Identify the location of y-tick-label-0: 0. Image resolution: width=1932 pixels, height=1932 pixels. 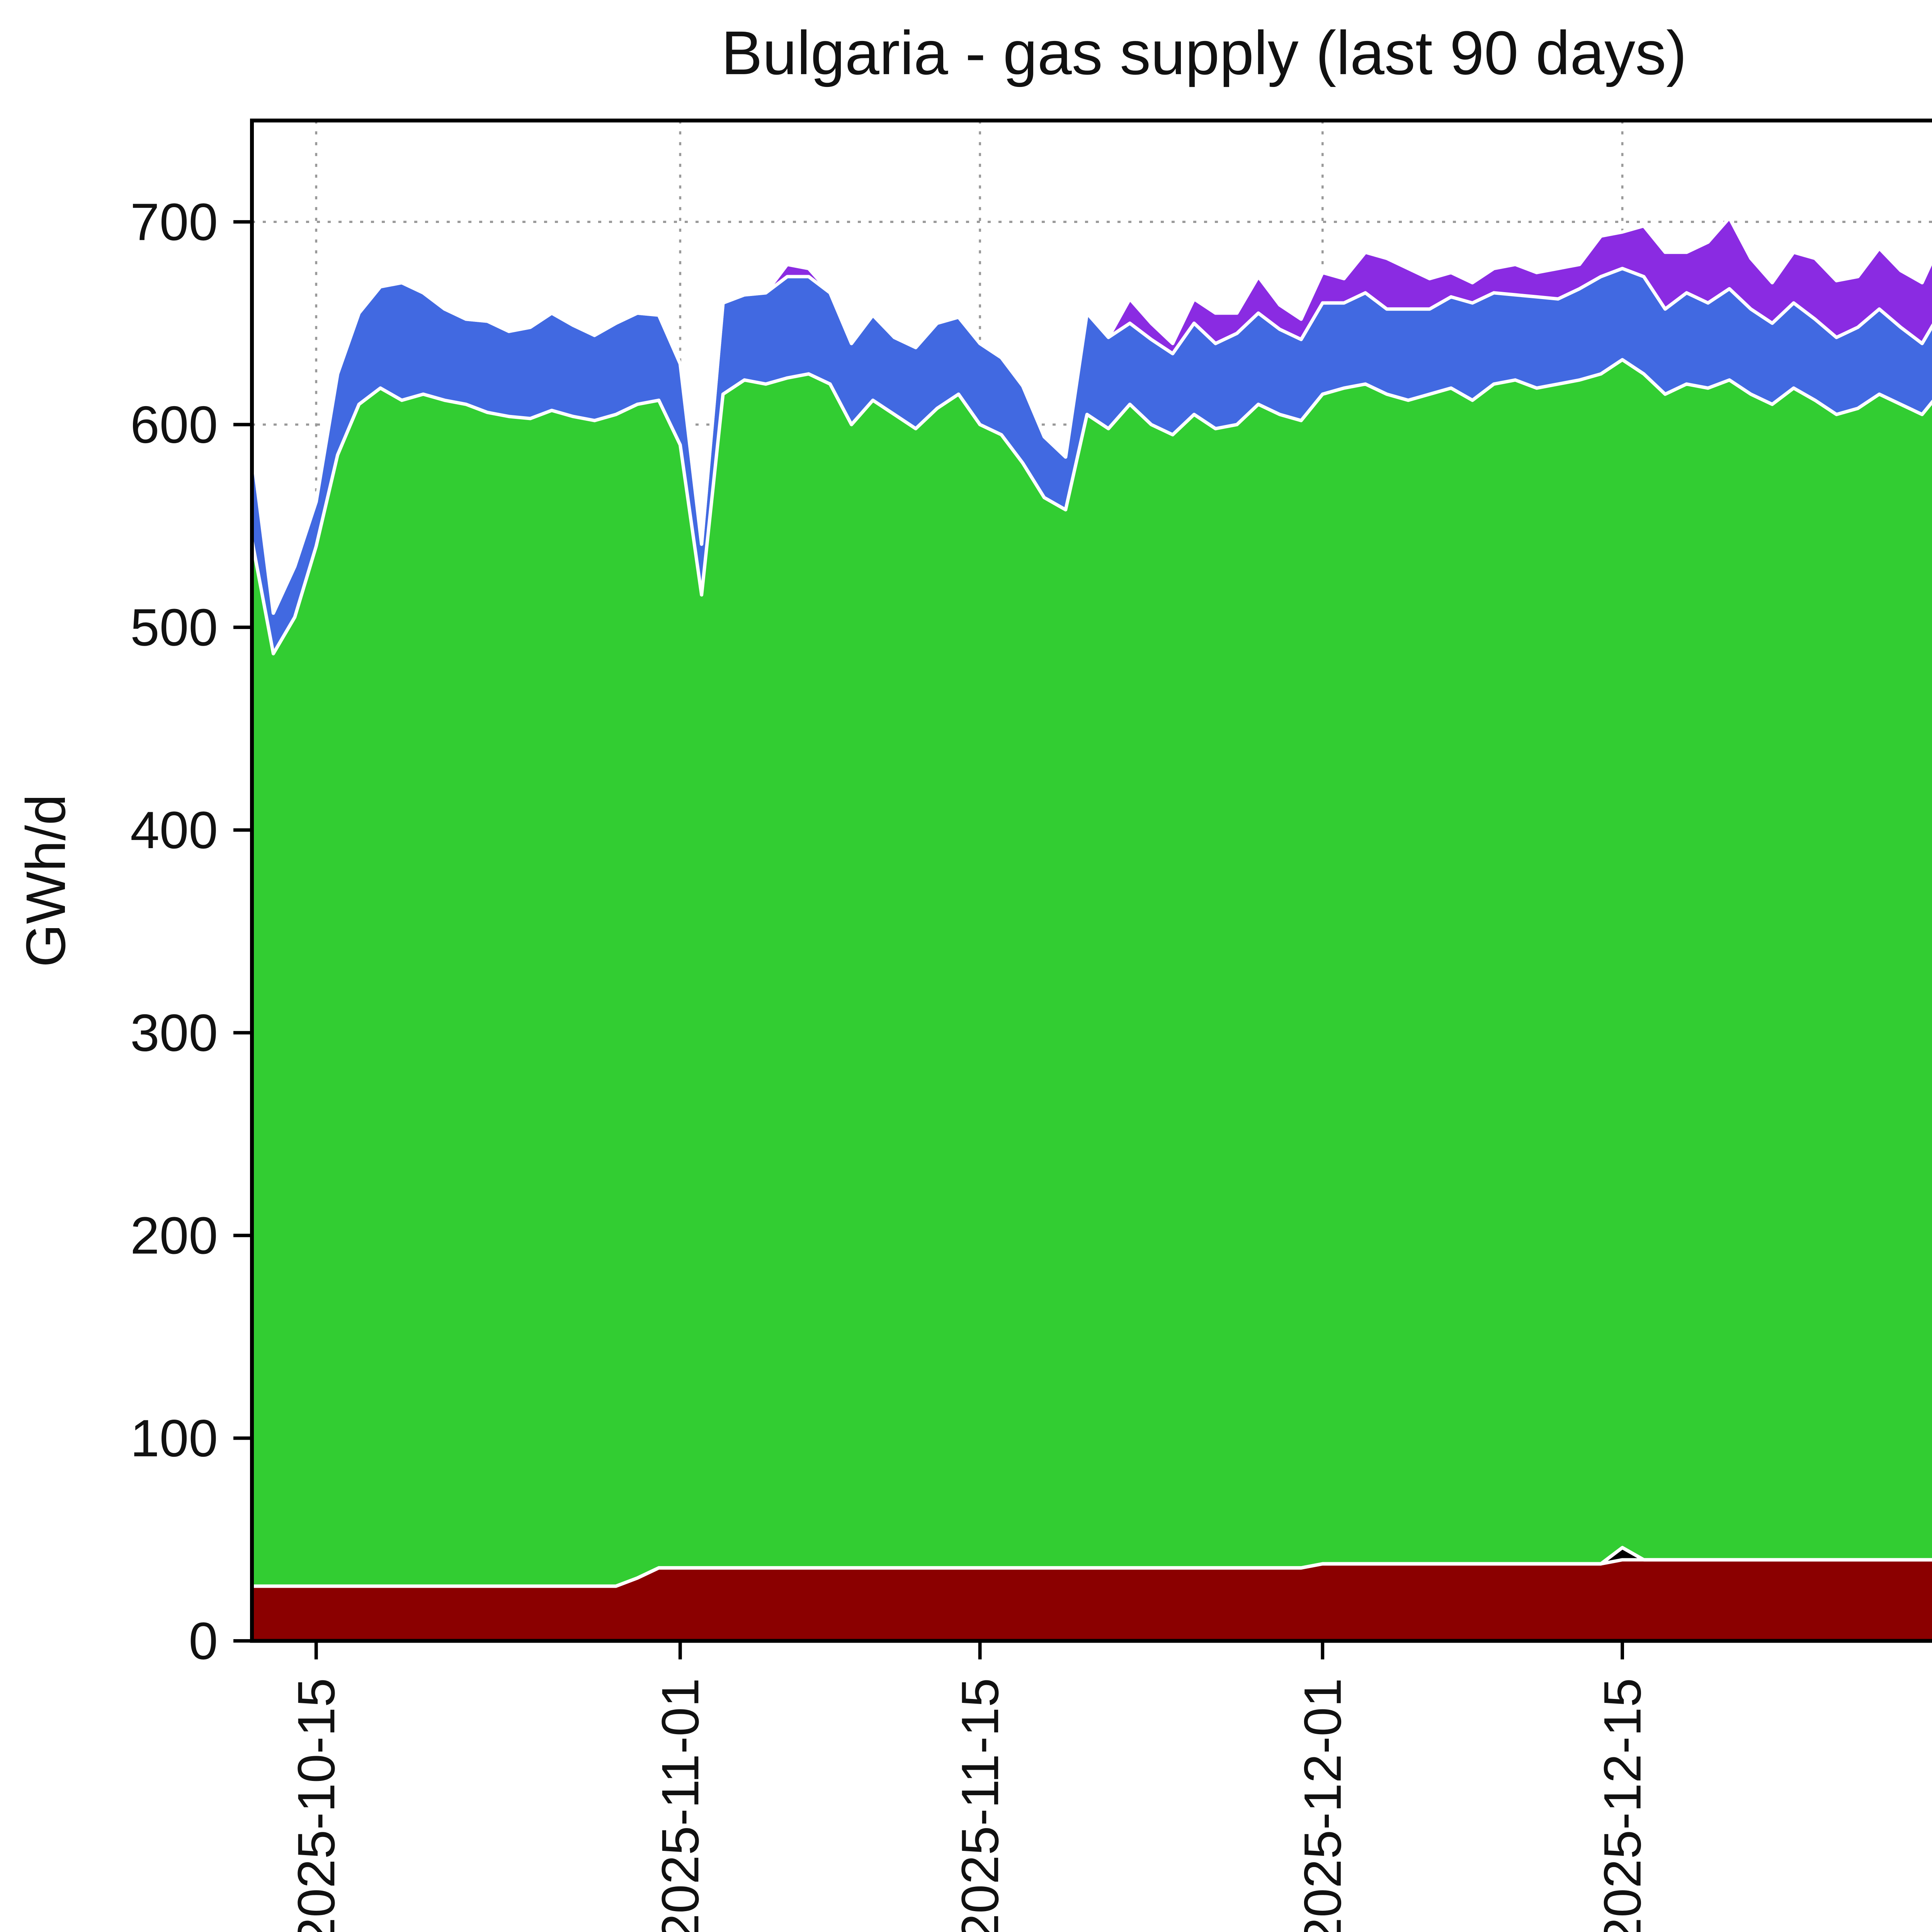
(204, 1641).